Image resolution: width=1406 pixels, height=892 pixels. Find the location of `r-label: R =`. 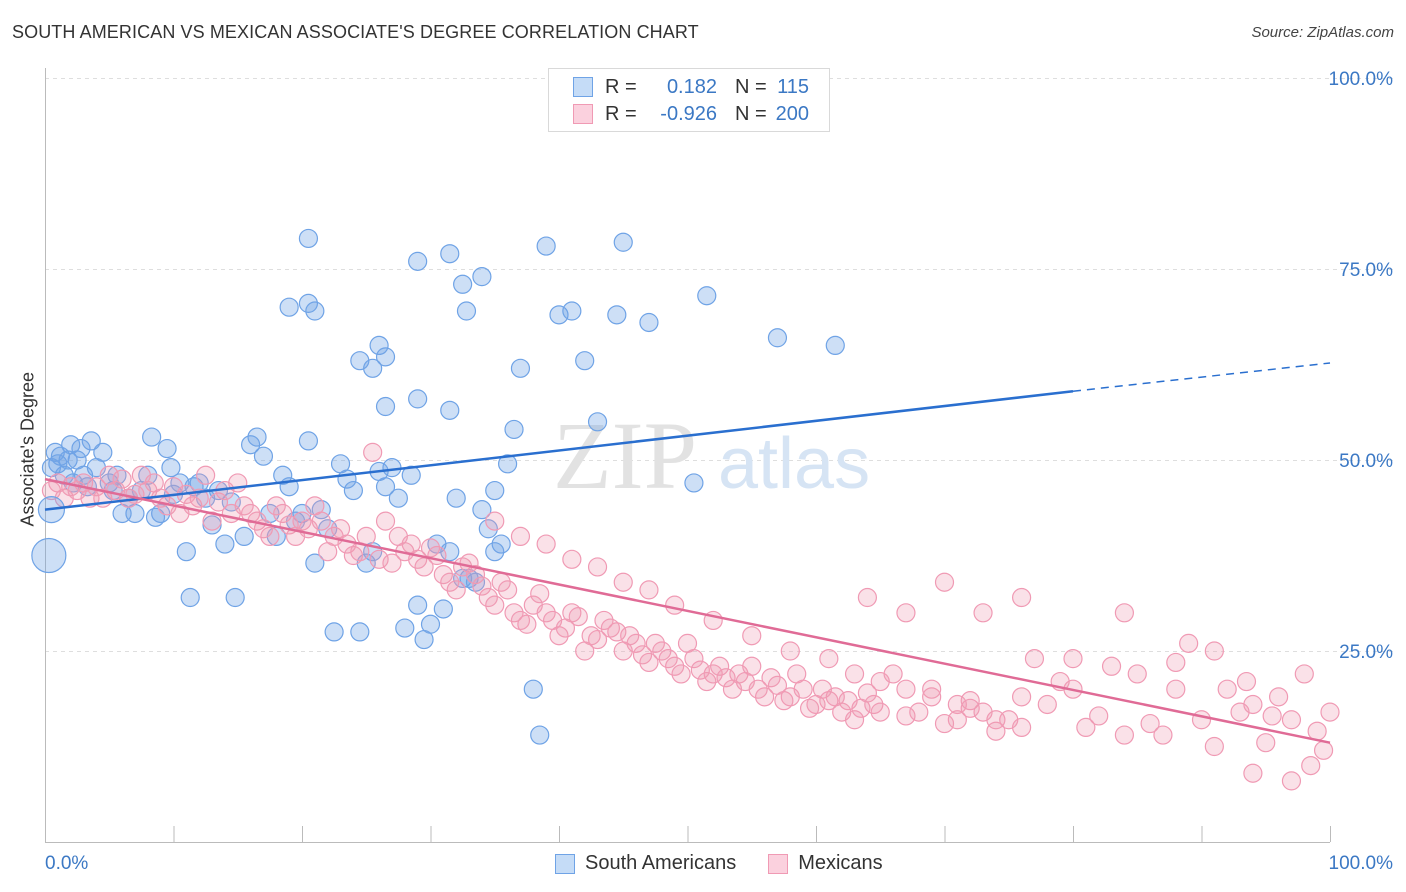

r-label: R = is located at coordinates (621, 86).